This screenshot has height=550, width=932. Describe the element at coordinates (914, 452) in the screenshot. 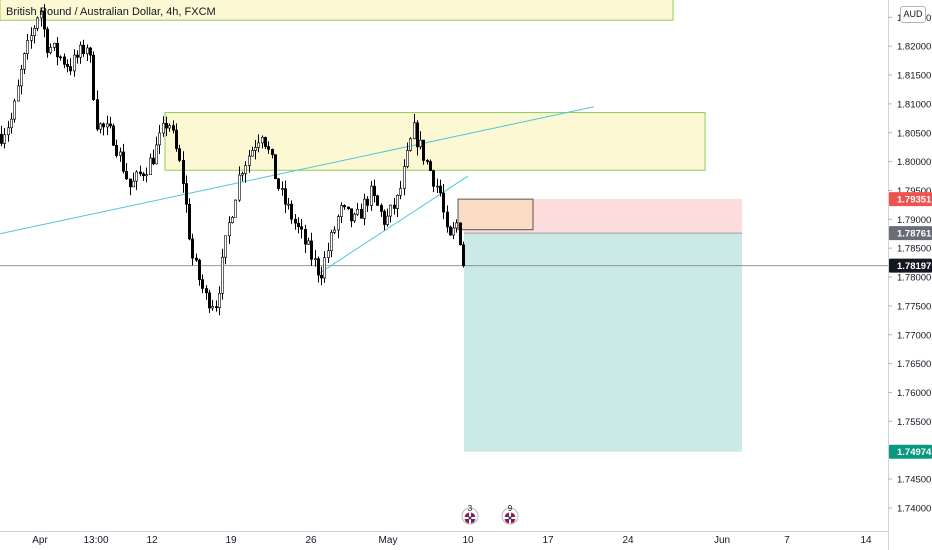

I see `target-price-label: 1.74974` at that location.